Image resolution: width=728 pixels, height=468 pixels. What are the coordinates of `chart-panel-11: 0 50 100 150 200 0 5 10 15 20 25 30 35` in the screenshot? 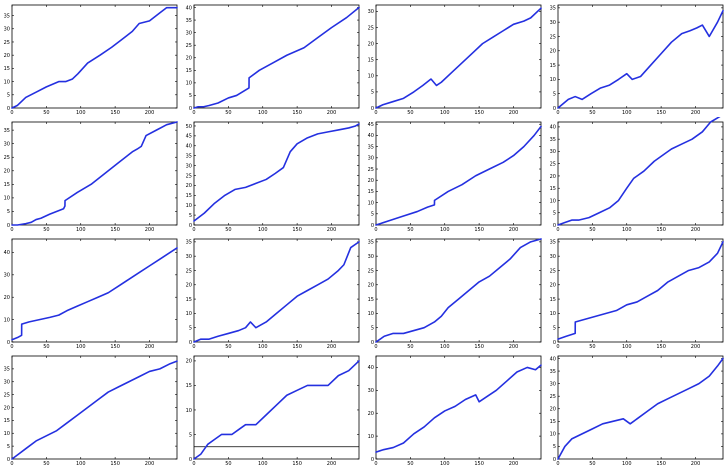 It's located at (455, 292).